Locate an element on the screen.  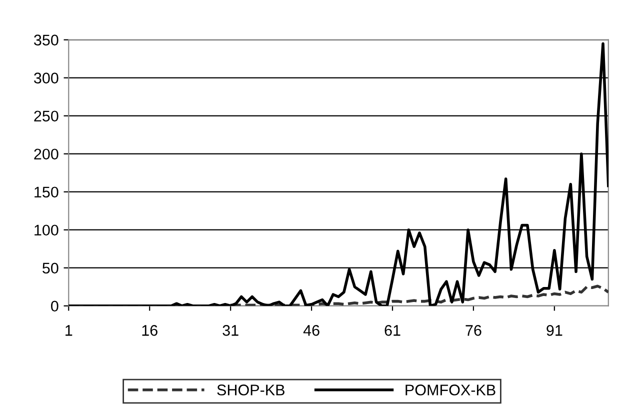
legend-label: SHOP-KB is located at coordinates (250, 390).